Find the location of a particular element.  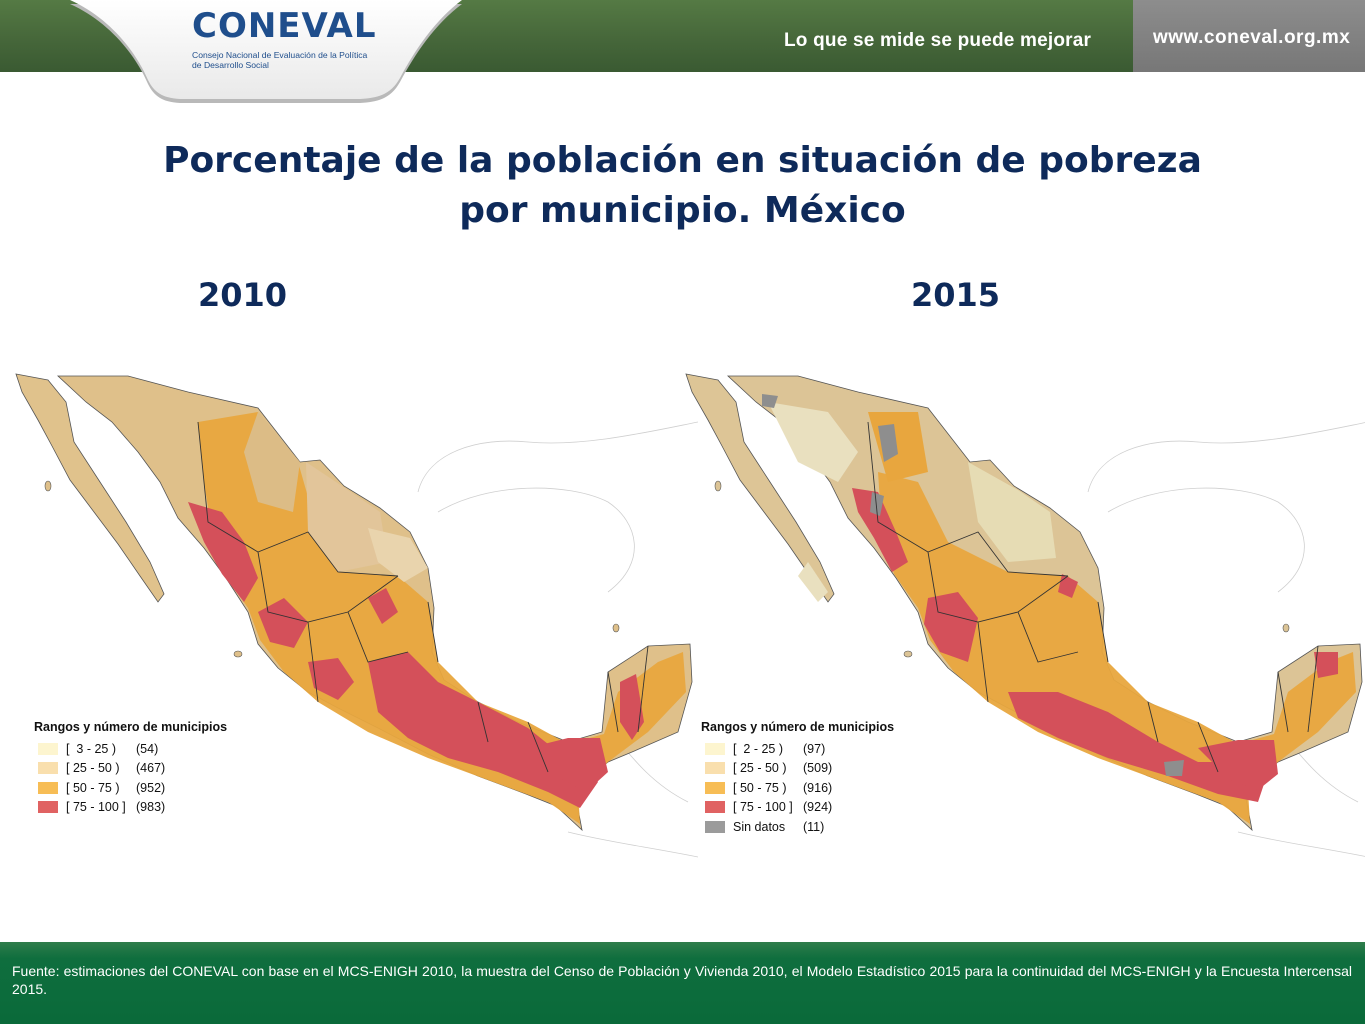

legend-count: (952) is located at coordinates (151, 787).